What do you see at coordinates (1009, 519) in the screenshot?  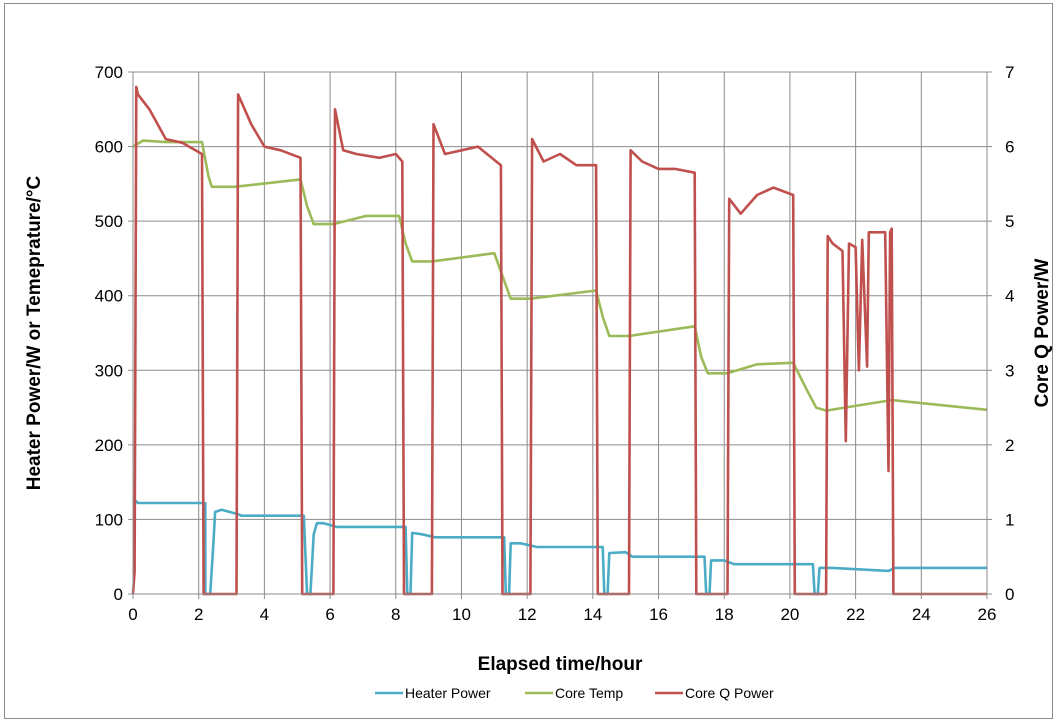 I see `y-right-tick-label: 1` at bounding box center [1009, 519].